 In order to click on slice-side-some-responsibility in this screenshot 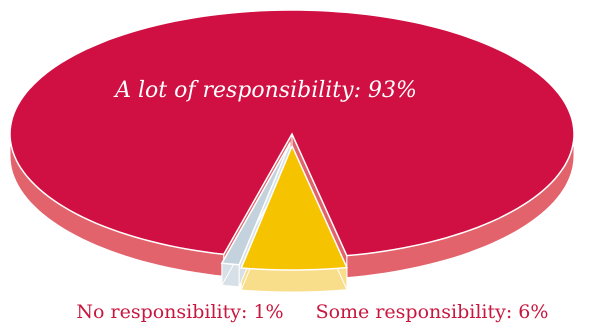, I will do `click(294, 280)`.